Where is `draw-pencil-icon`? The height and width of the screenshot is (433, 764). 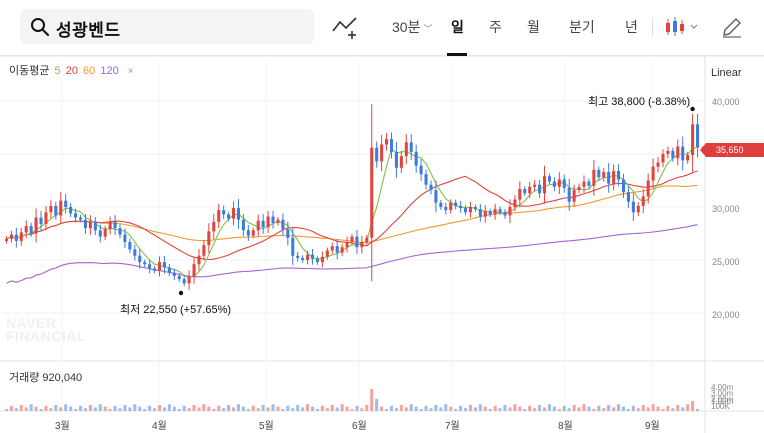 draw-pencil-icon is located at coordinates (732, 27).